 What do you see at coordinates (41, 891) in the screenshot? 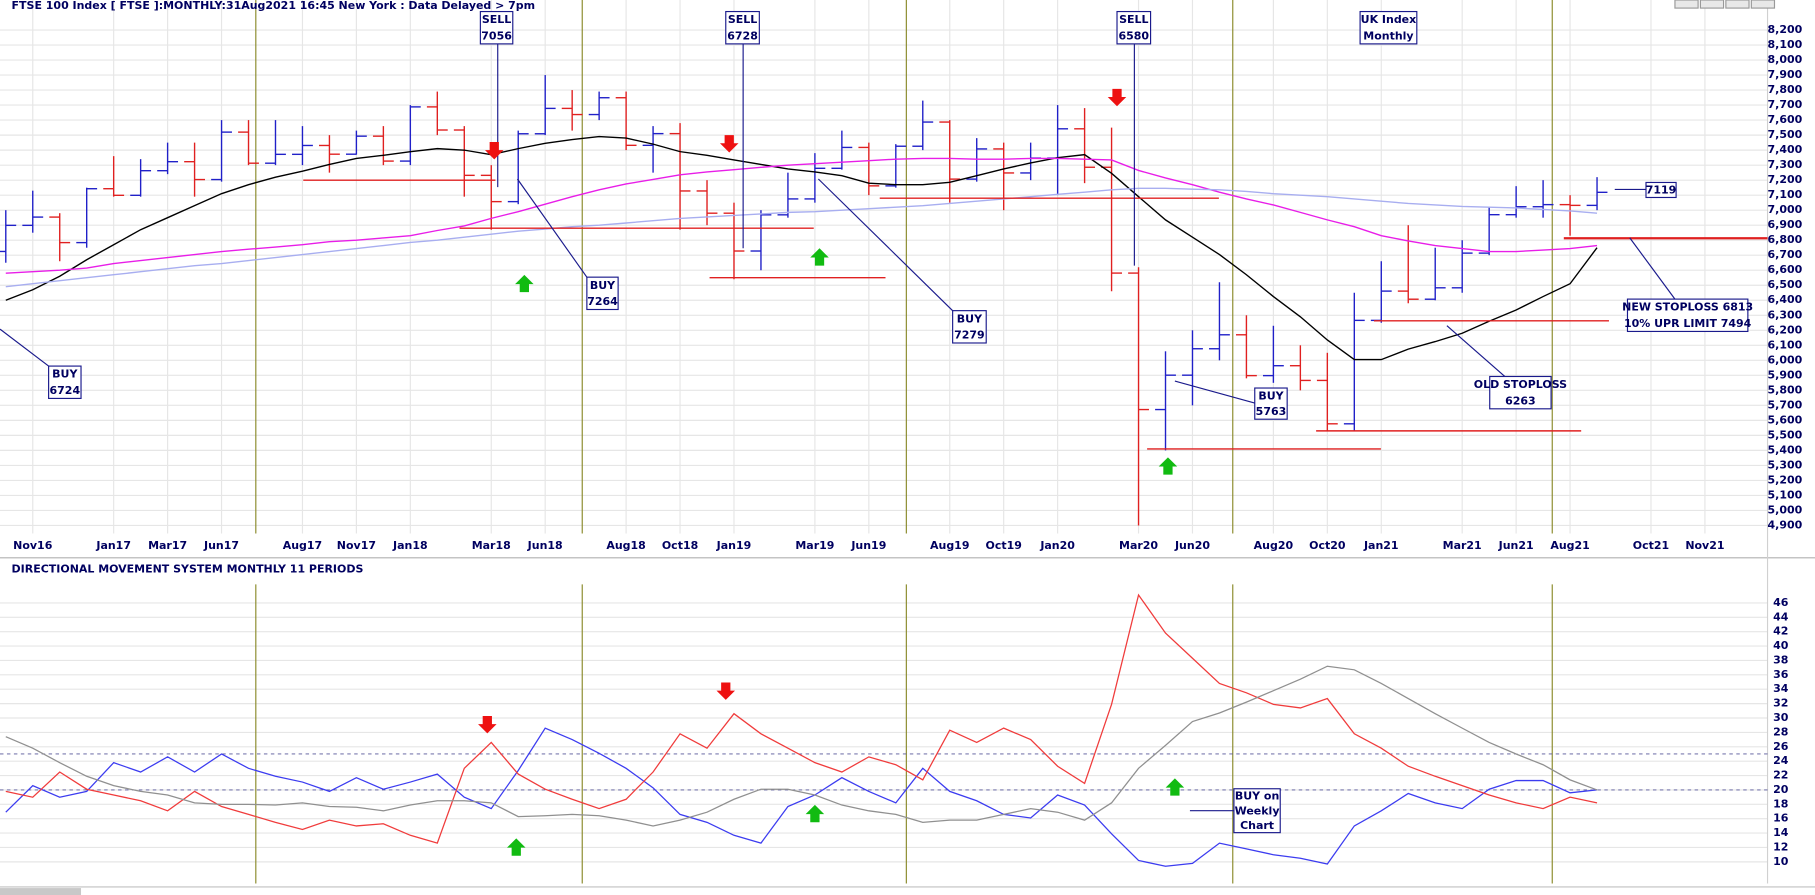
I see `scroll-thumb` at bounding box center [41, 891].